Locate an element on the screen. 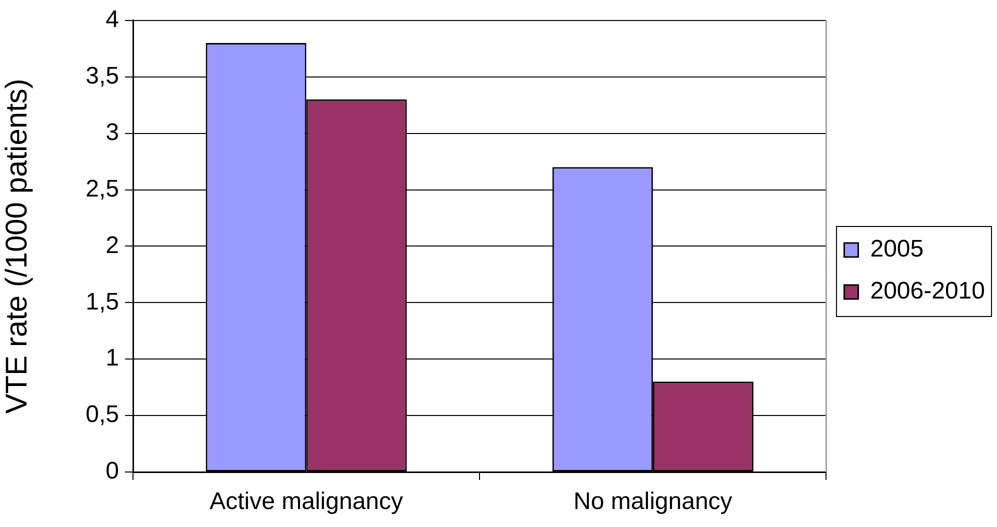  y-tick-label: 1 is located at coordinates (112, 358).